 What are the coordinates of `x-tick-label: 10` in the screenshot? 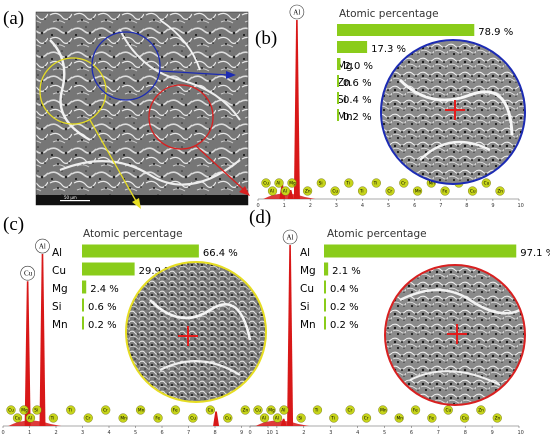 It's located at (521, 206).